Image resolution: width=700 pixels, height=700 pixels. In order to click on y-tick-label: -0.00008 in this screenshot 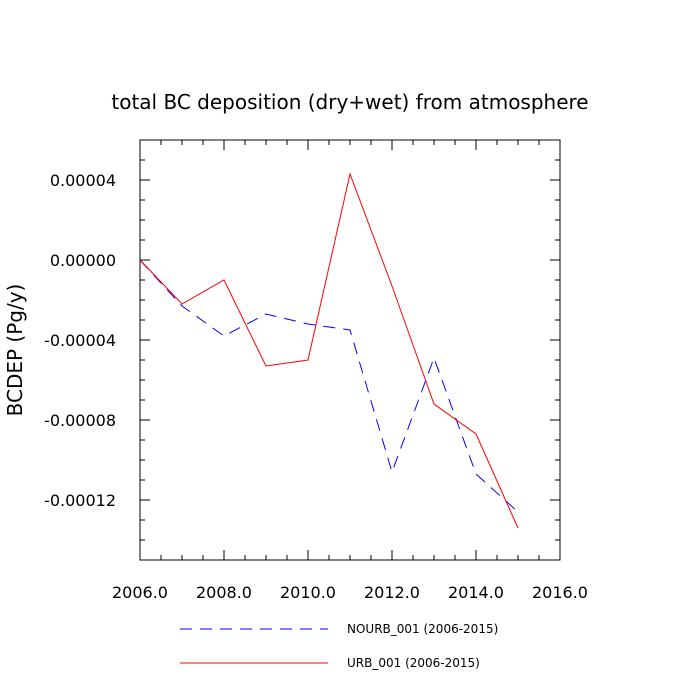, I will do `click(80, 420)`.